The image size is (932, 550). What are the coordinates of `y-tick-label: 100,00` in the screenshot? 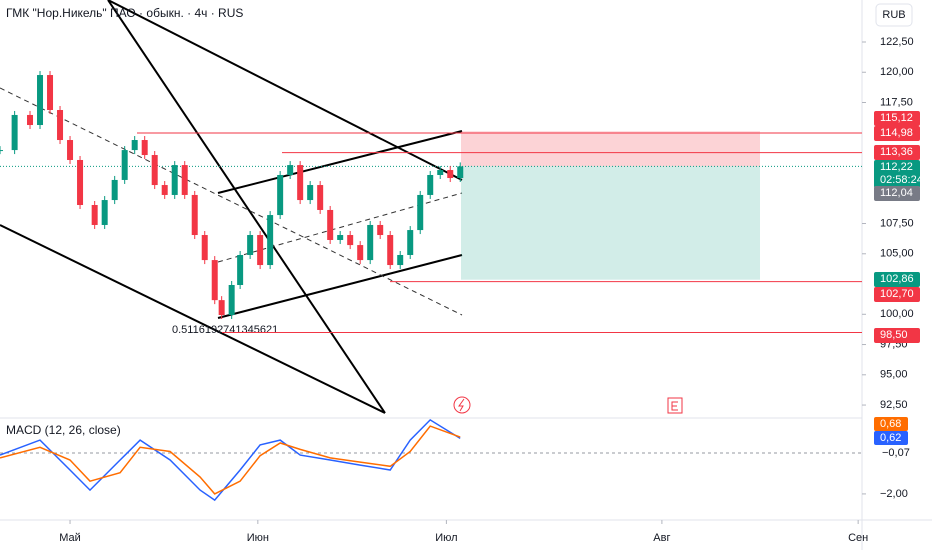 It's located at (897, 314).